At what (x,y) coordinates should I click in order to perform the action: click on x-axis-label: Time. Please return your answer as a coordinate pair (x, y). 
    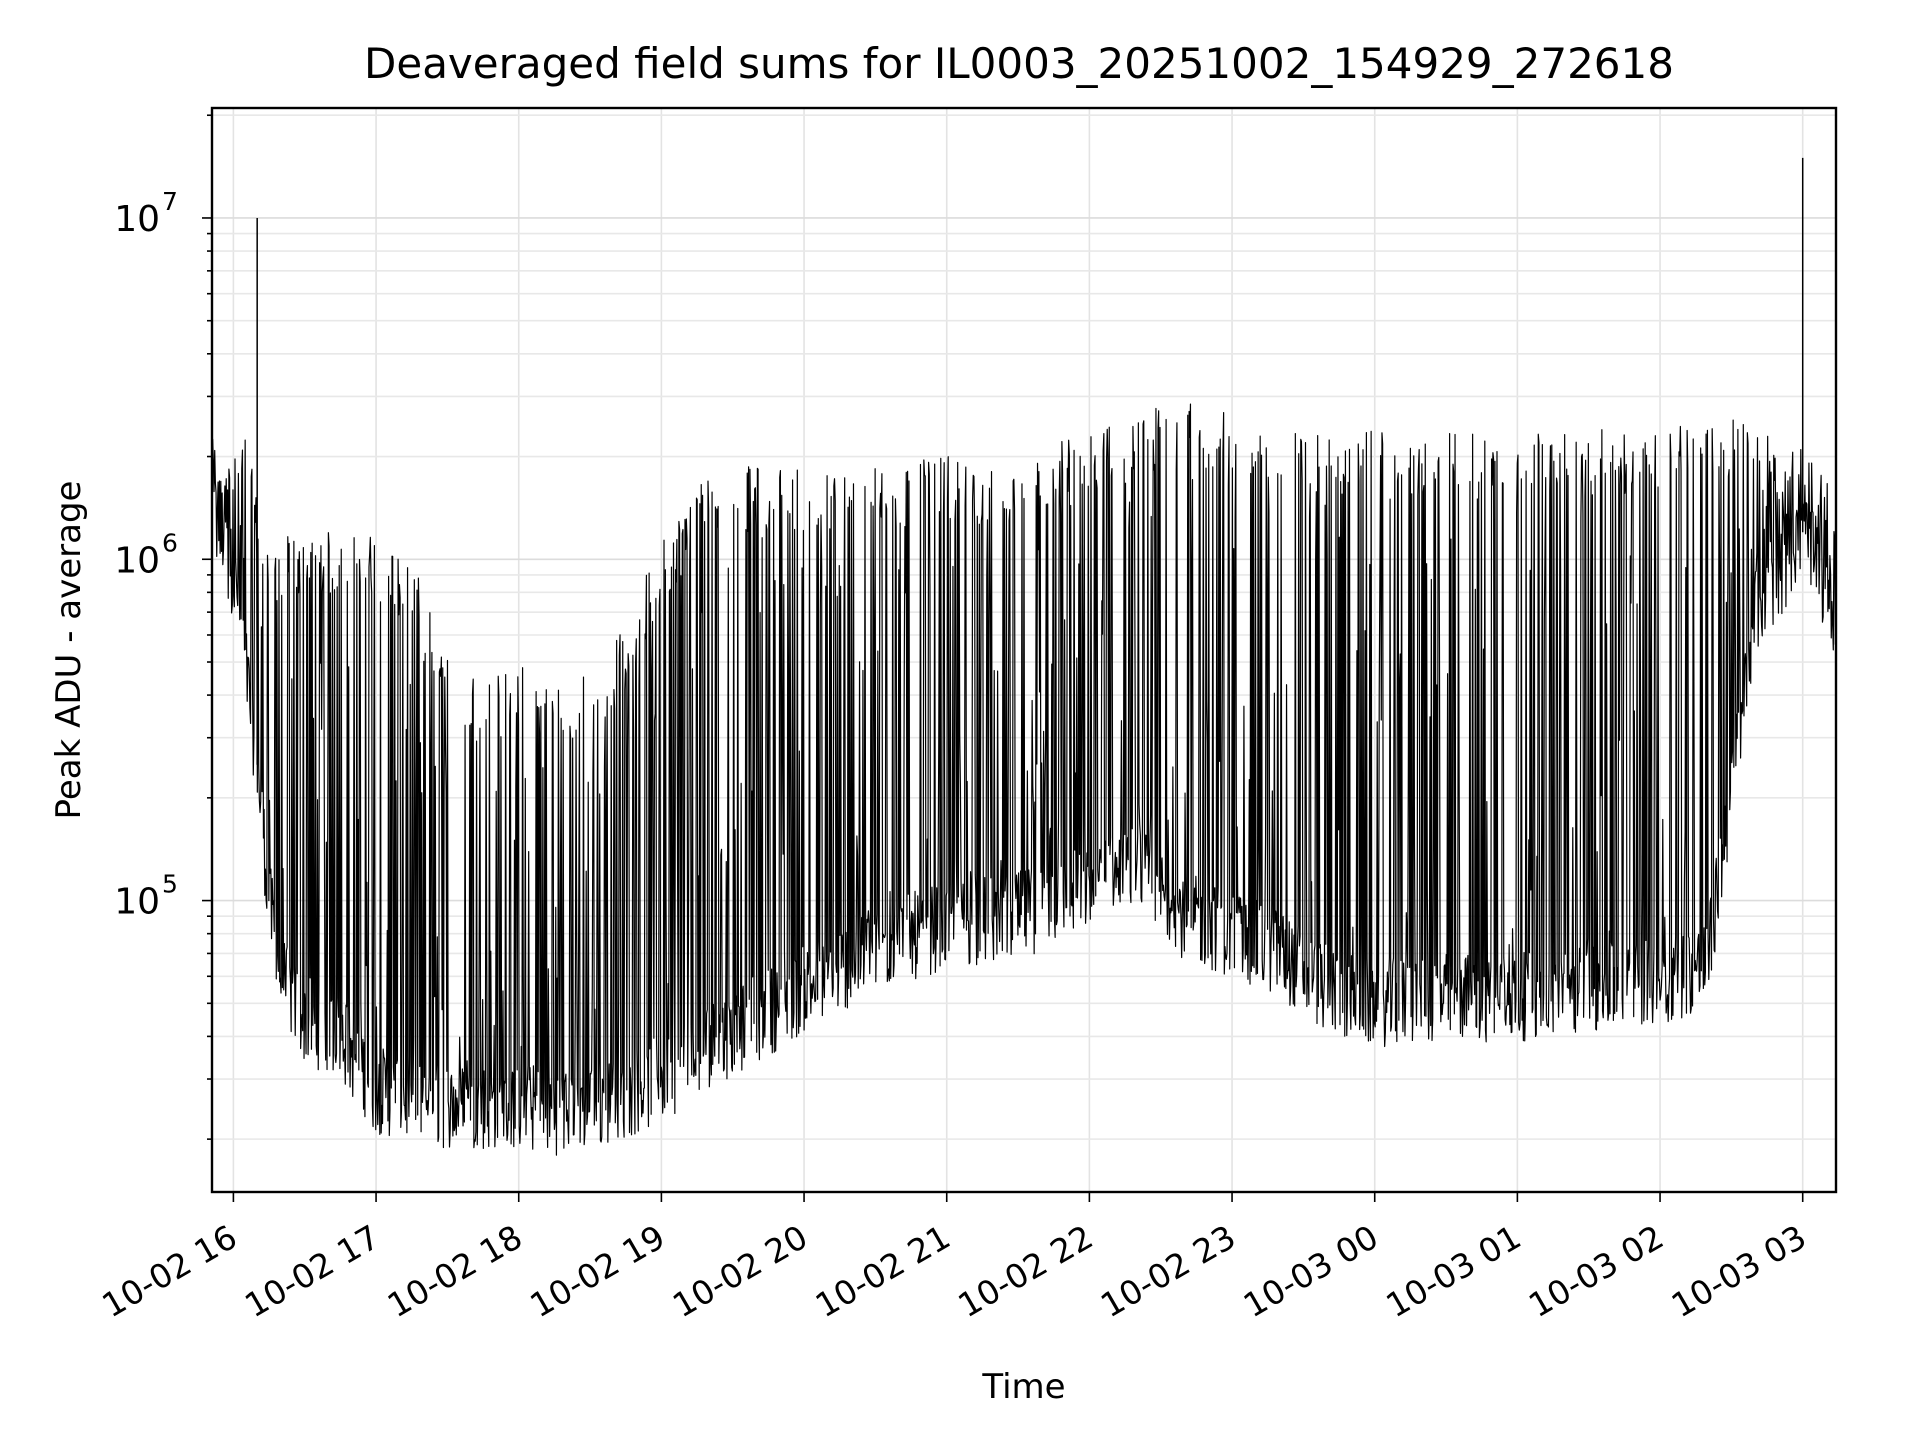
    Looking at the image, I should click on (1023, 1387).